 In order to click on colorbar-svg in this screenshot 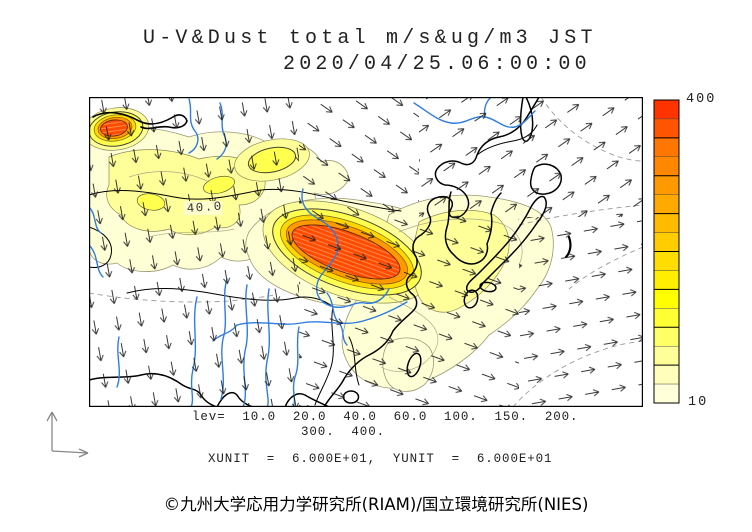, I will do `click(666, 251)`.